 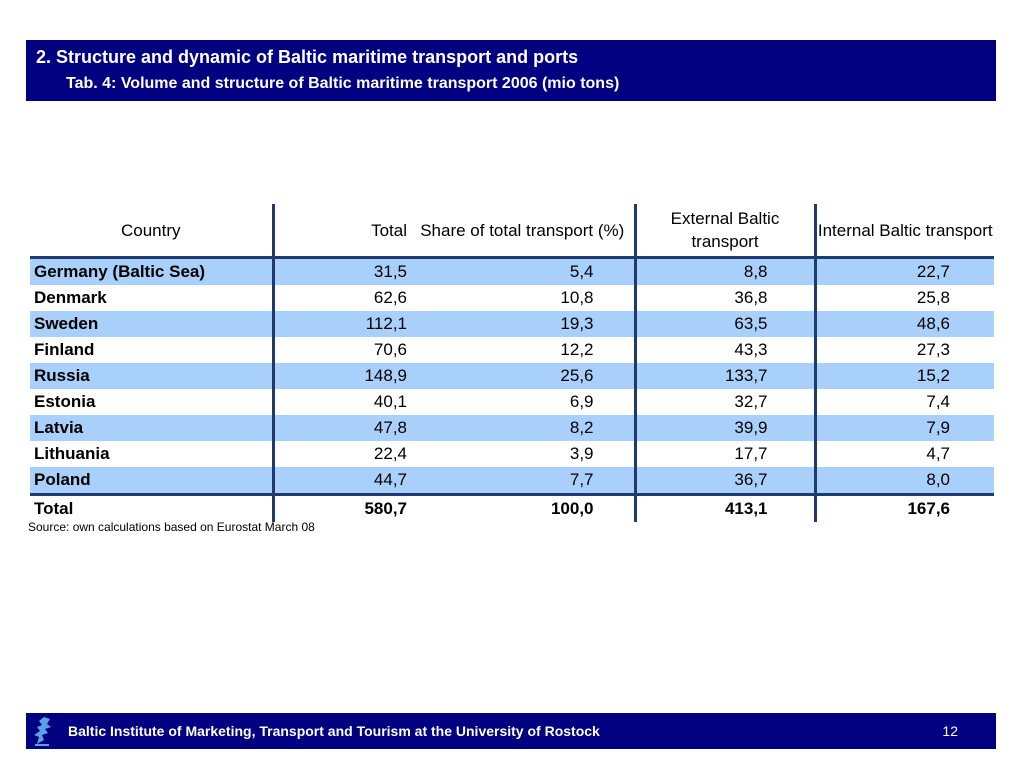 I want to click on total-cell: 112,1, so click(x=341, y=324).